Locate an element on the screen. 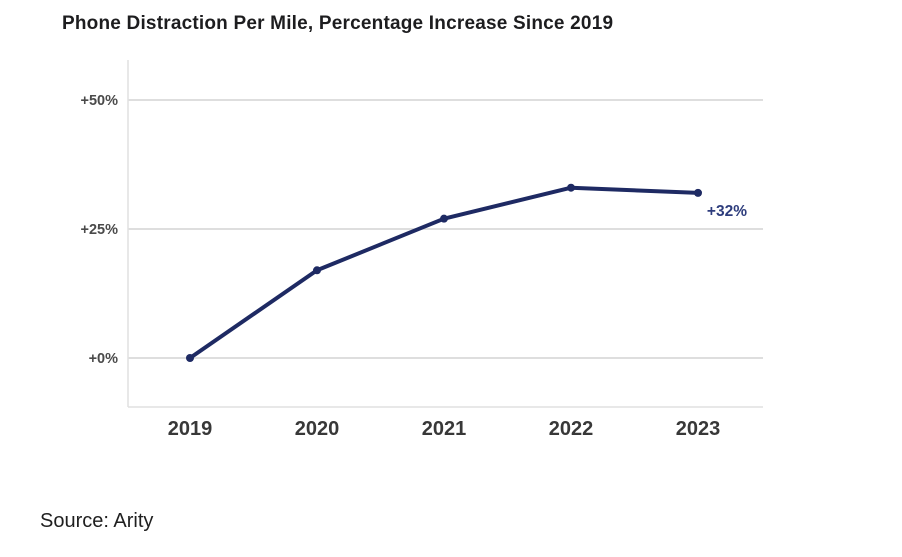 The image size is (902, 557). value-annotation: +32% is located at coordinates (727, 211).